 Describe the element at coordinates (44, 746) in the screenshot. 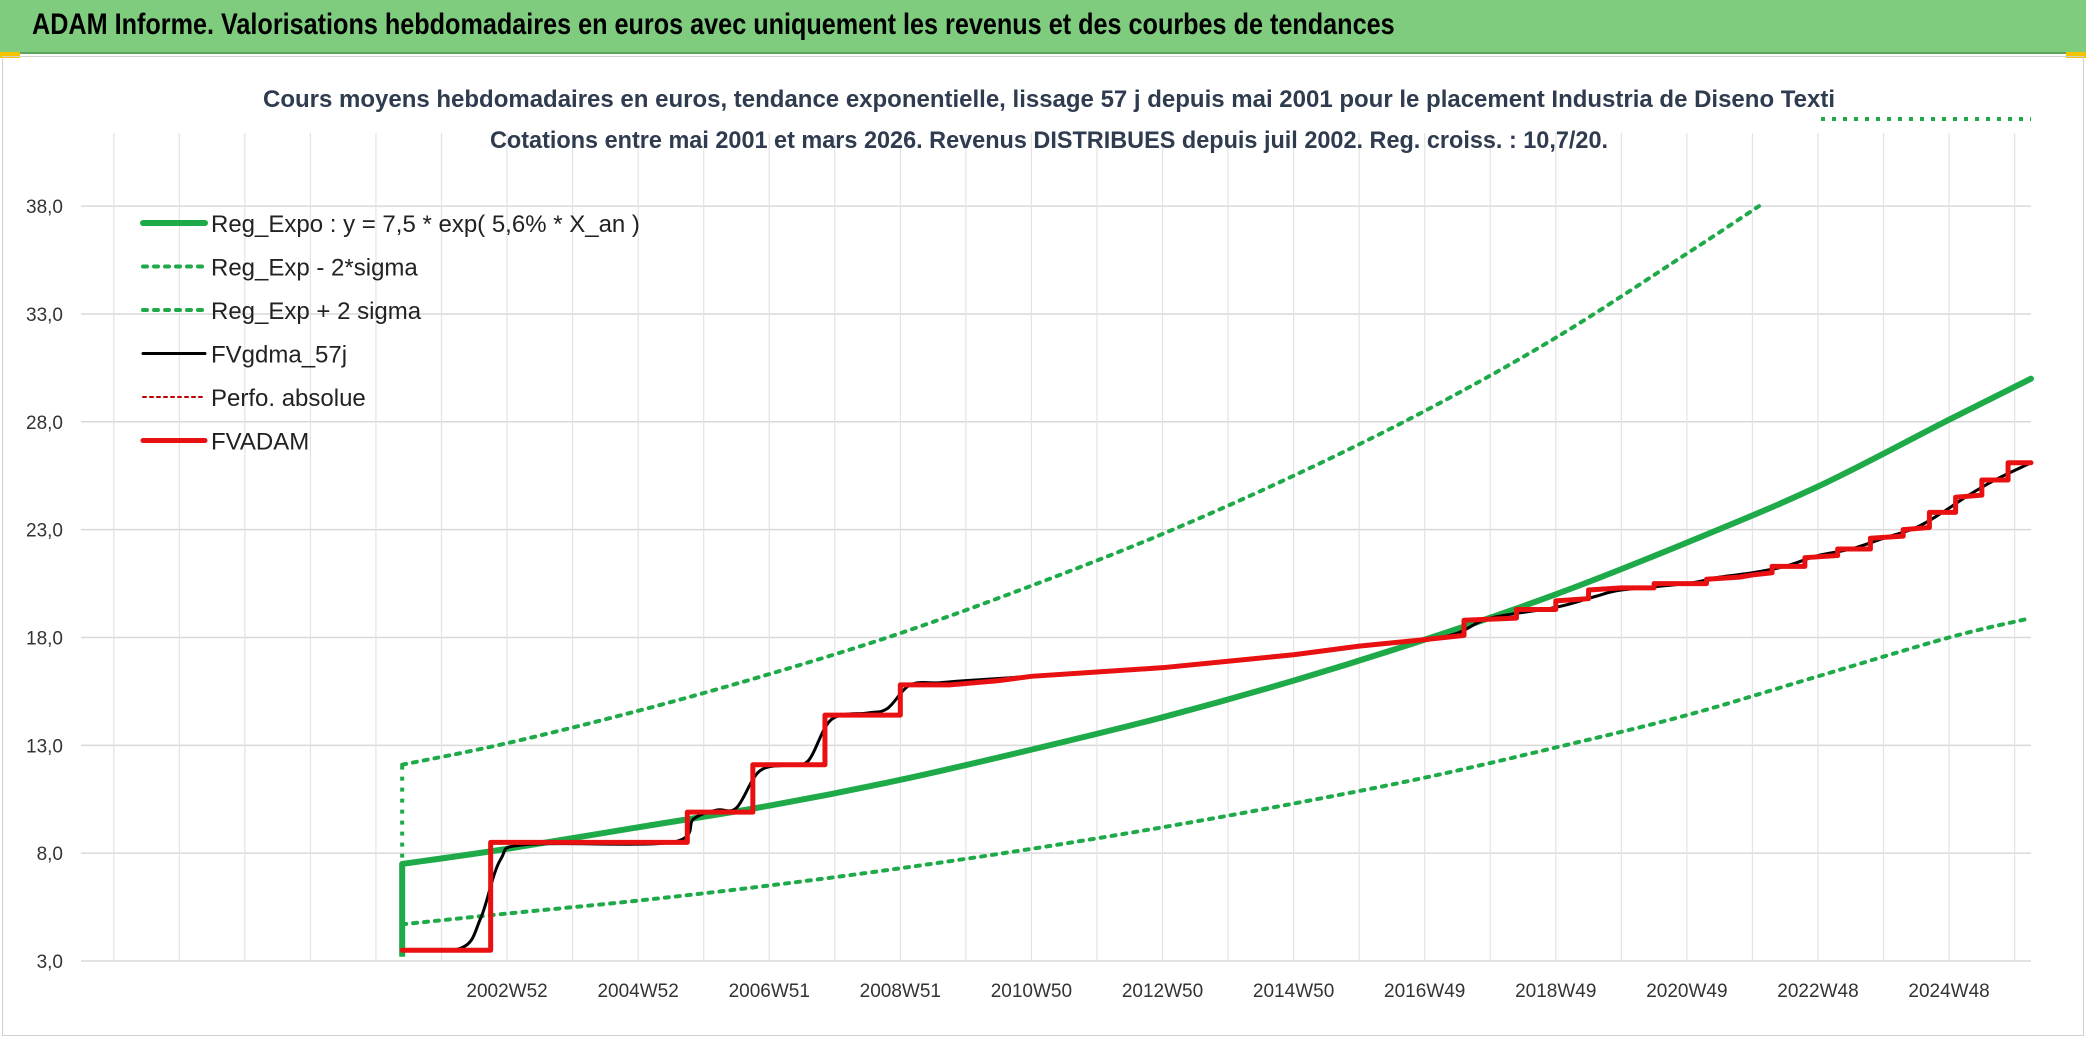

I see `y-tick-label: 13,0` at that location.